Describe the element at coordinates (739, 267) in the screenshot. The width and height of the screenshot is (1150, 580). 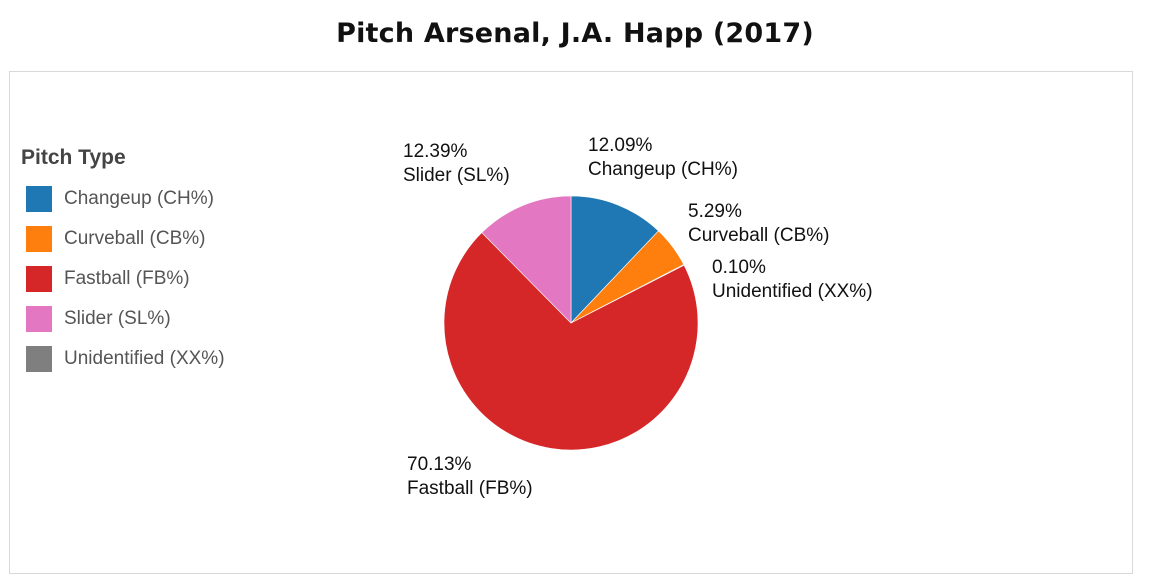
I see `slice-label-value: 0.10%` at that location.